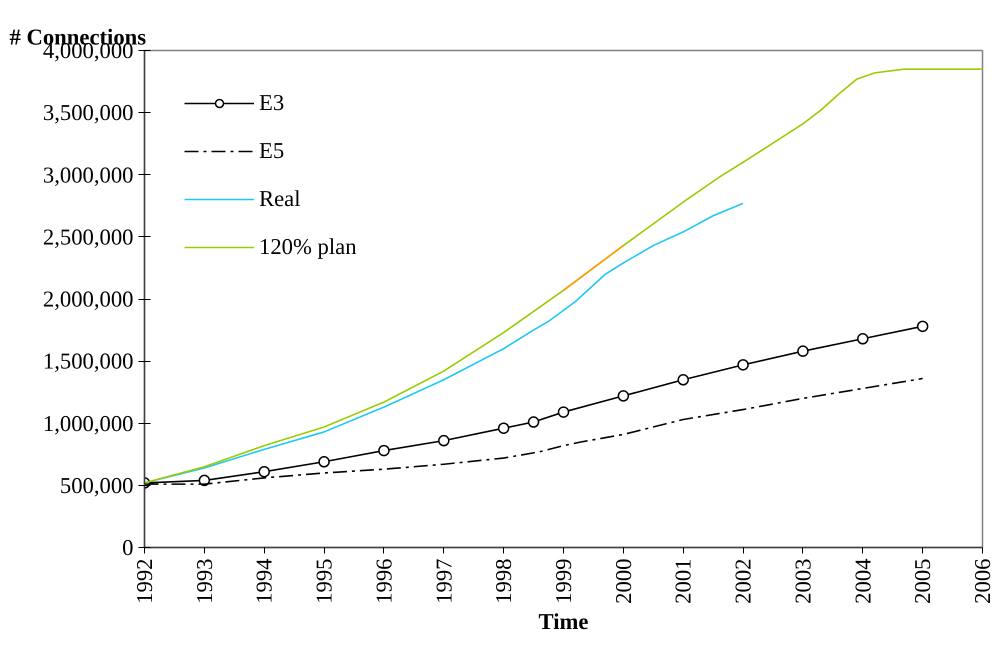  Describe the element at coordinates (683, 581) in the screenshot. I see `x-tick-label: 2001` at that location.